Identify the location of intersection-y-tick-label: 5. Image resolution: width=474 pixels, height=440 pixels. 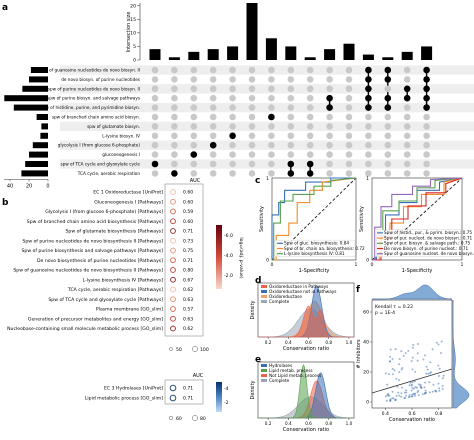
(134, 47).